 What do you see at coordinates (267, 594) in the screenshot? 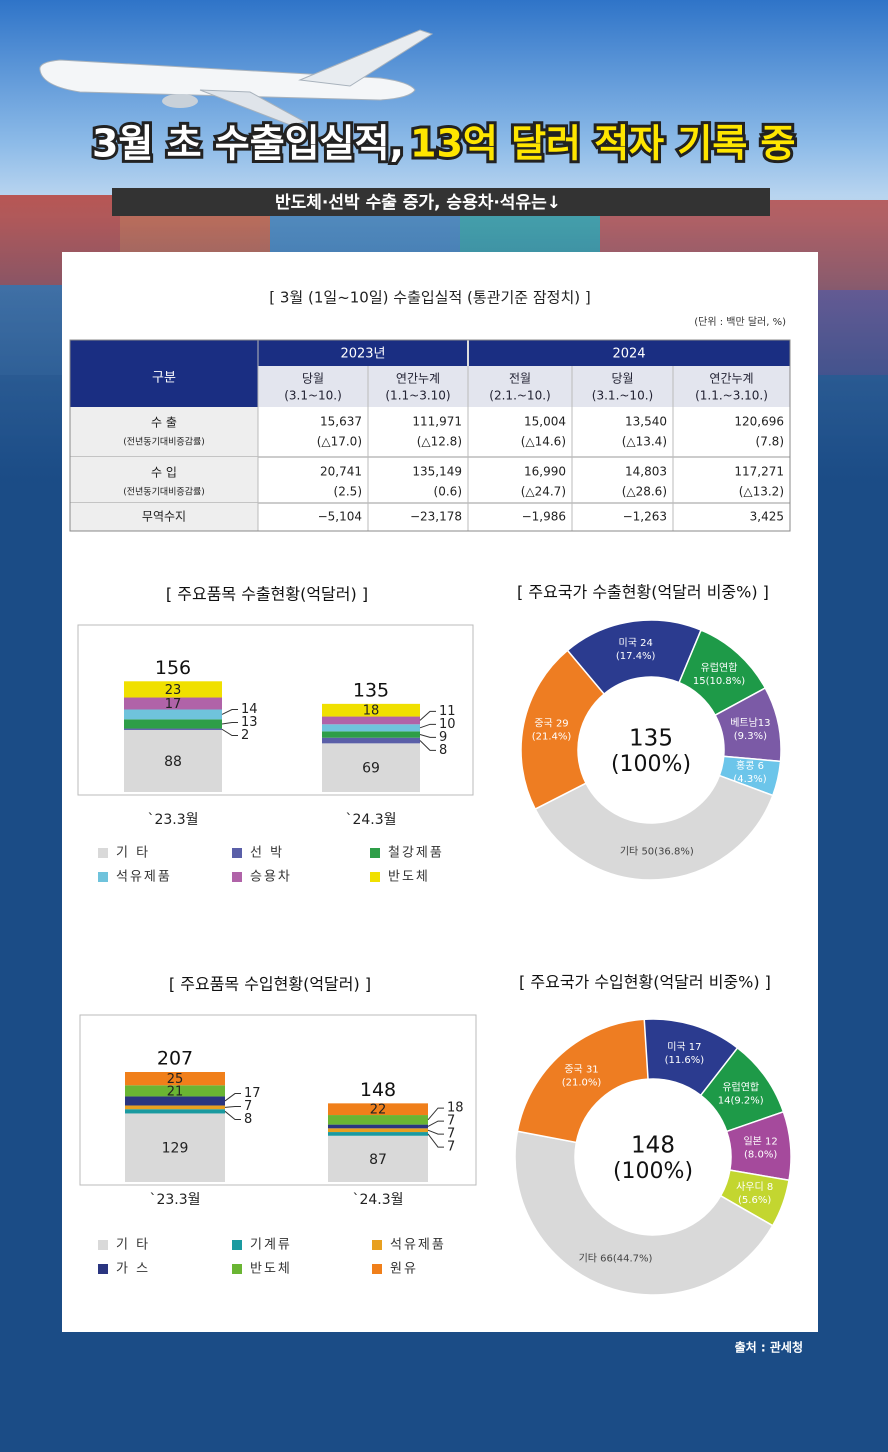
I see `chart-title: [ 주요품목 수출현황(억달러) ]` at bounding box center [267, 594].